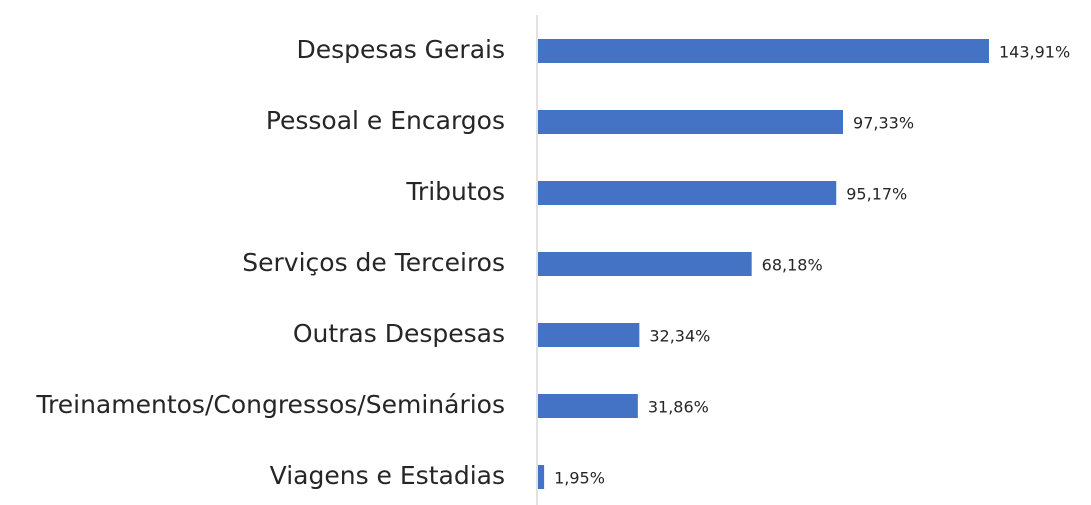  I want to click on category-label: Treinamentos/Congressos/Seminários, so click(270, 404).